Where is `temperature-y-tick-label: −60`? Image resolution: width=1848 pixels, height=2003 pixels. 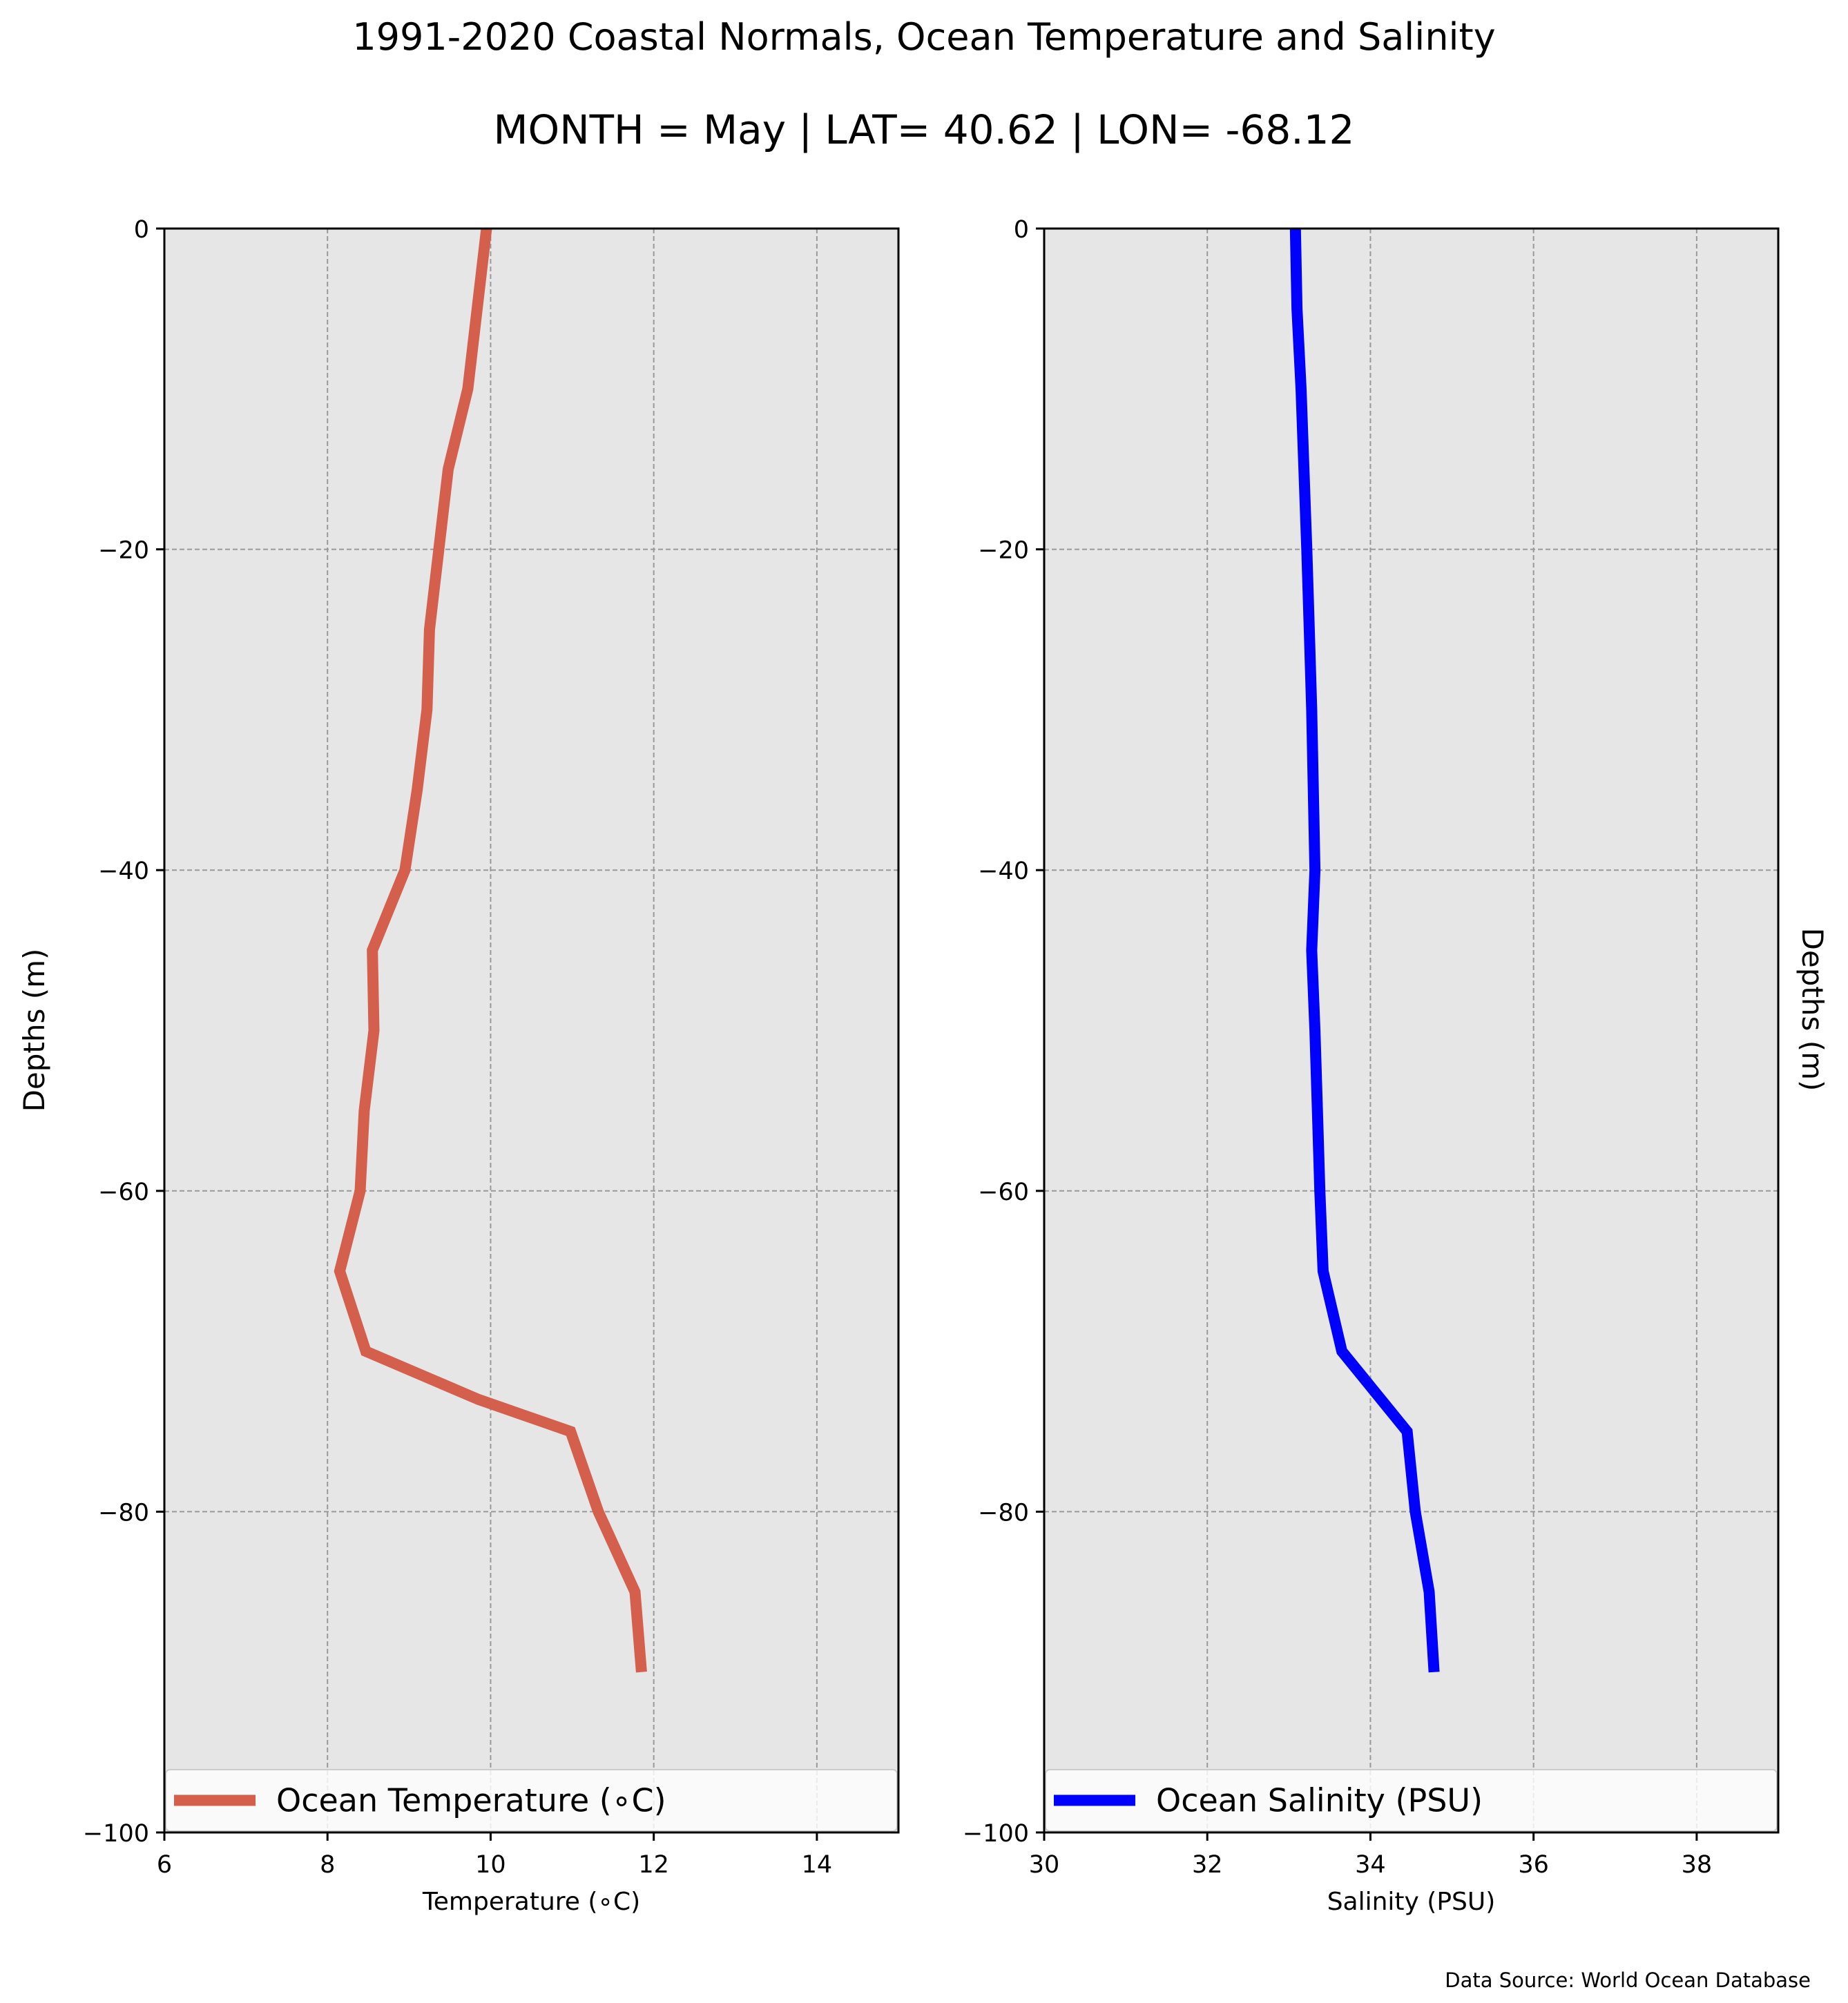 temperature-y-tick-label: −60 is located at coordinates (123, 1192).